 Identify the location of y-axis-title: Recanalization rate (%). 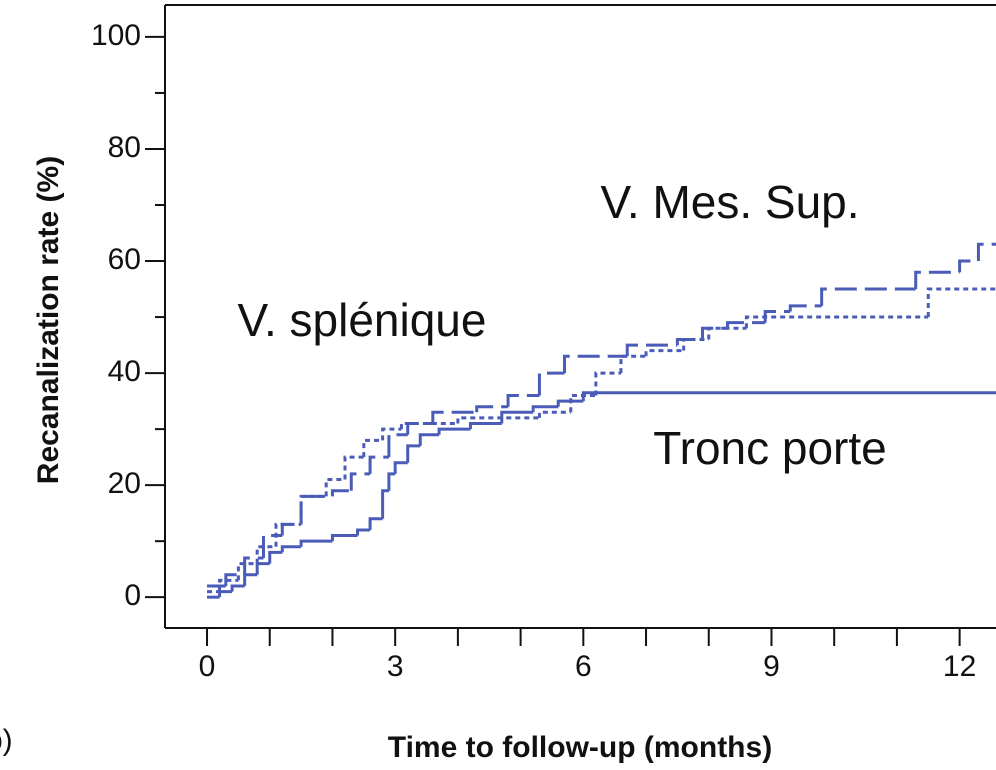
(48, 320).